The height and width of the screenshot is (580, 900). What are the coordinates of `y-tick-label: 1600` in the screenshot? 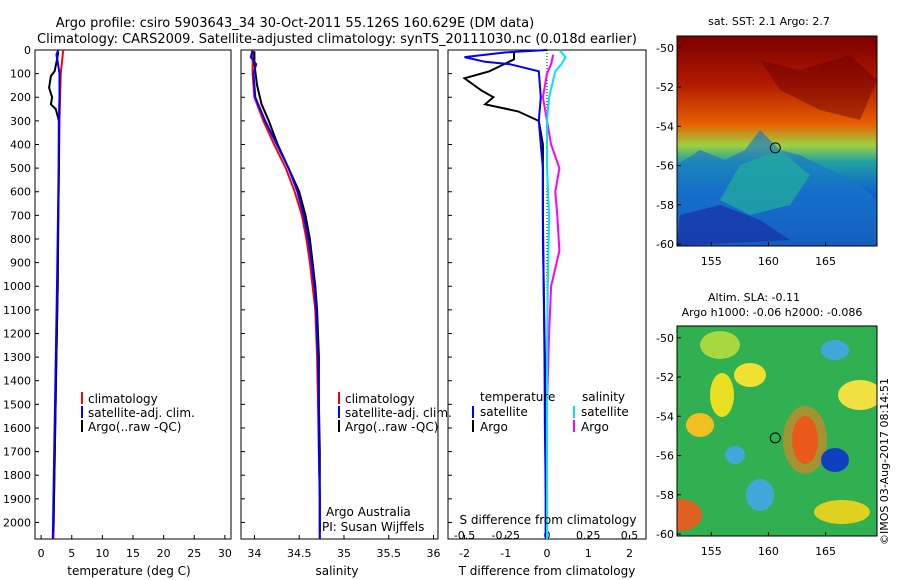 It's located at (17, 428).